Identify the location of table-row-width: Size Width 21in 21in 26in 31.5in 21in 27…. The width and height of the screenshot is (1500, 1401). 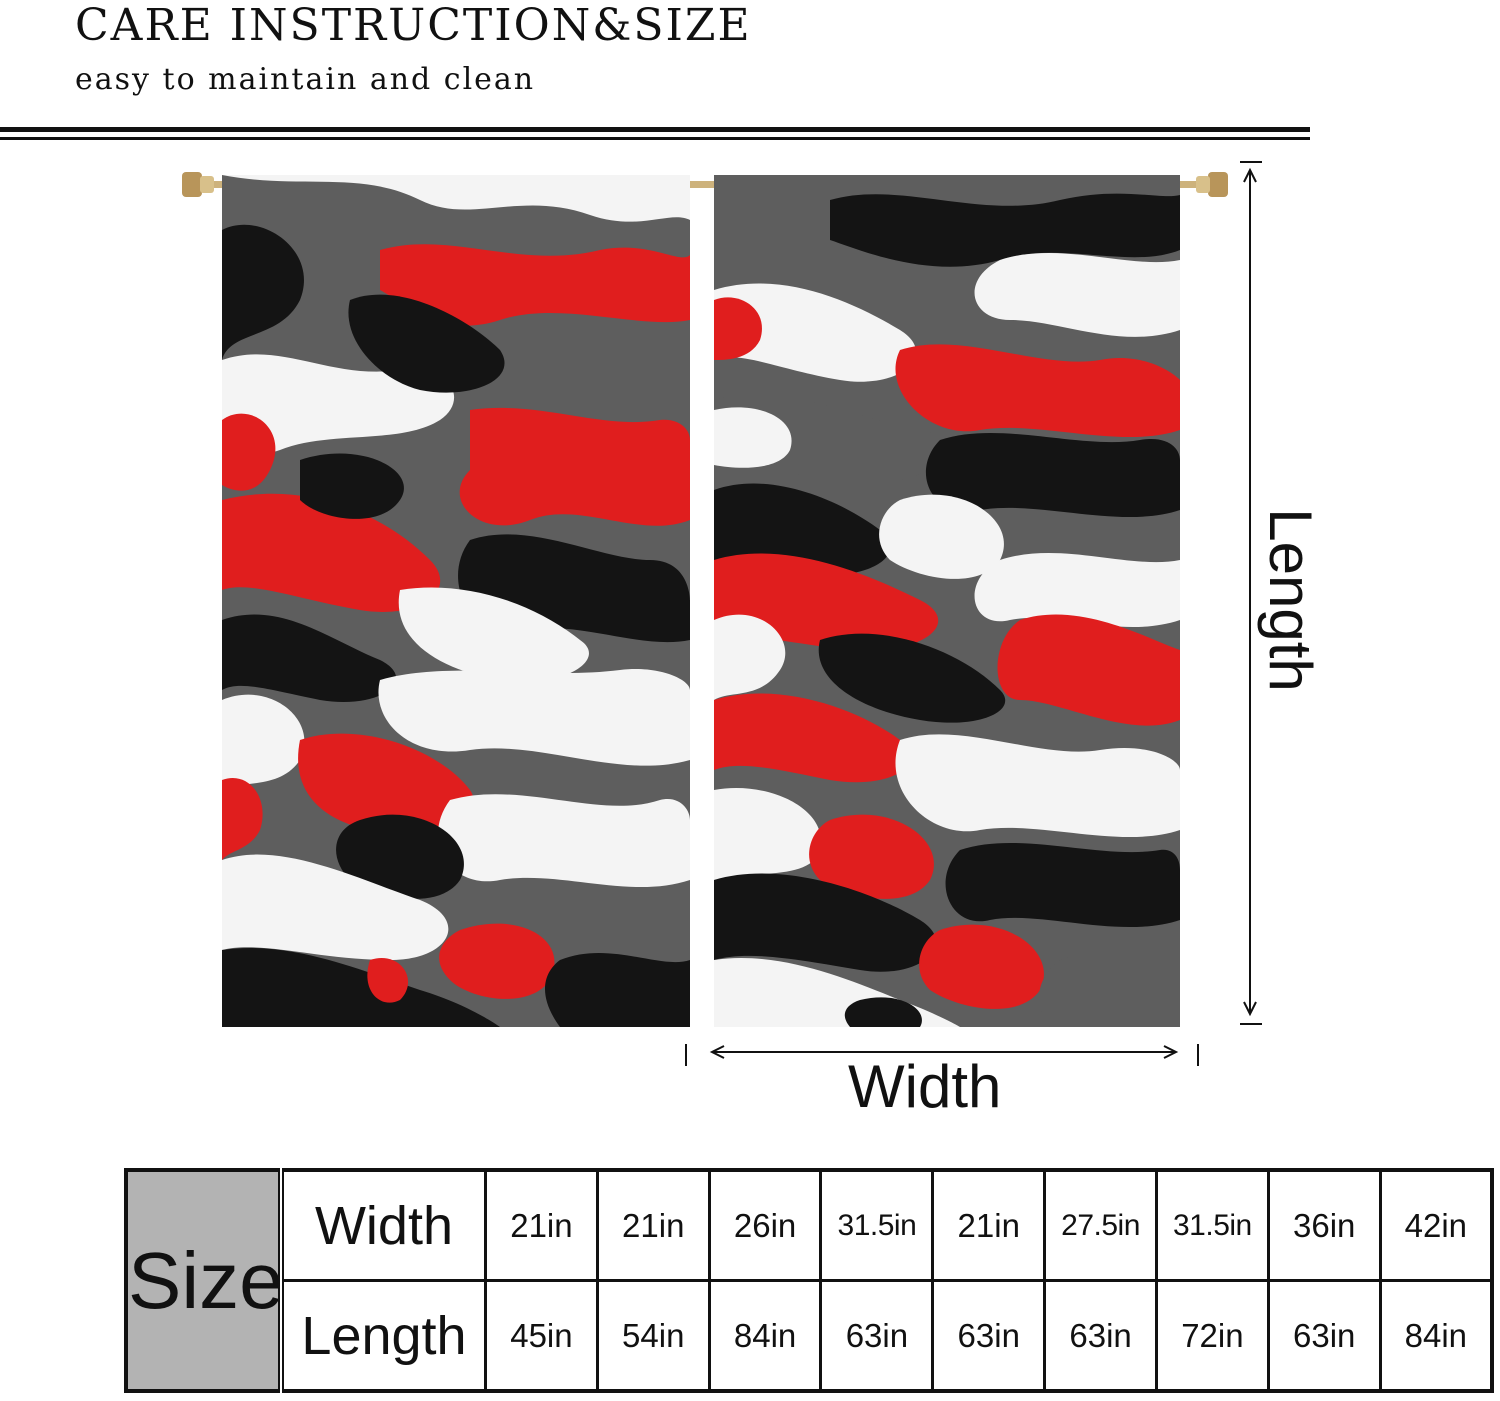
(809, 1280).